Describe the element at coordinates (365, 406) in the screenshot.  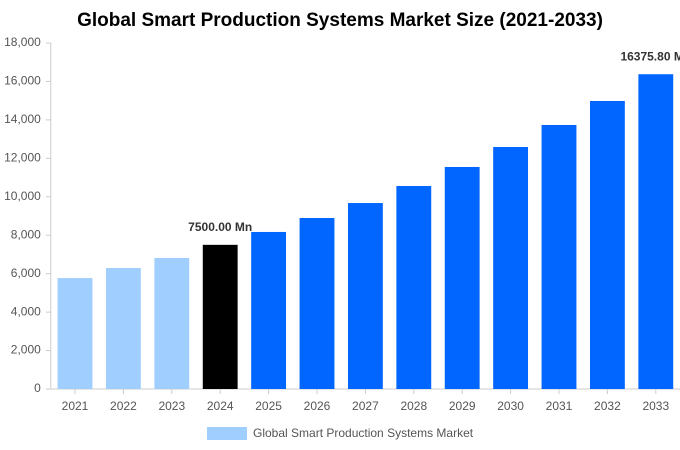
I see `x-tick-label: 2027` at that location.